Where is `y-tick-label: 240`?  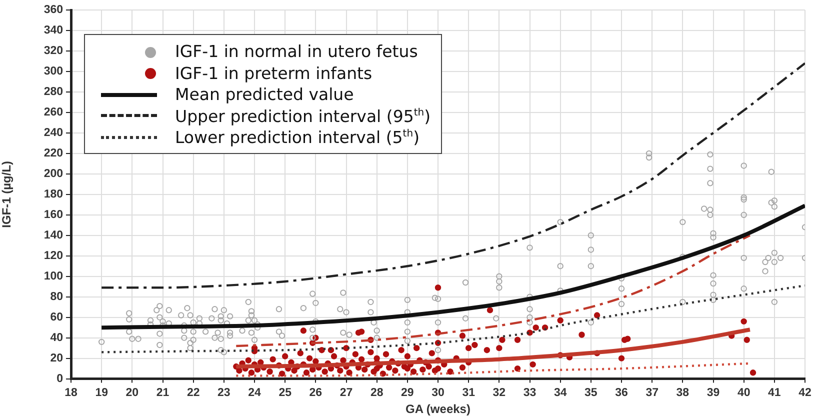 y-tick-label: 240 is located at coordinates (53, 133).